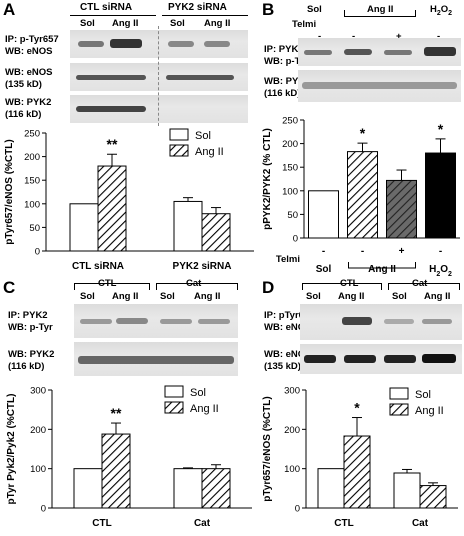 The height and width of the screenshot is (536, 464). I want to click on y-tick-label: 50, so click(34, 228).